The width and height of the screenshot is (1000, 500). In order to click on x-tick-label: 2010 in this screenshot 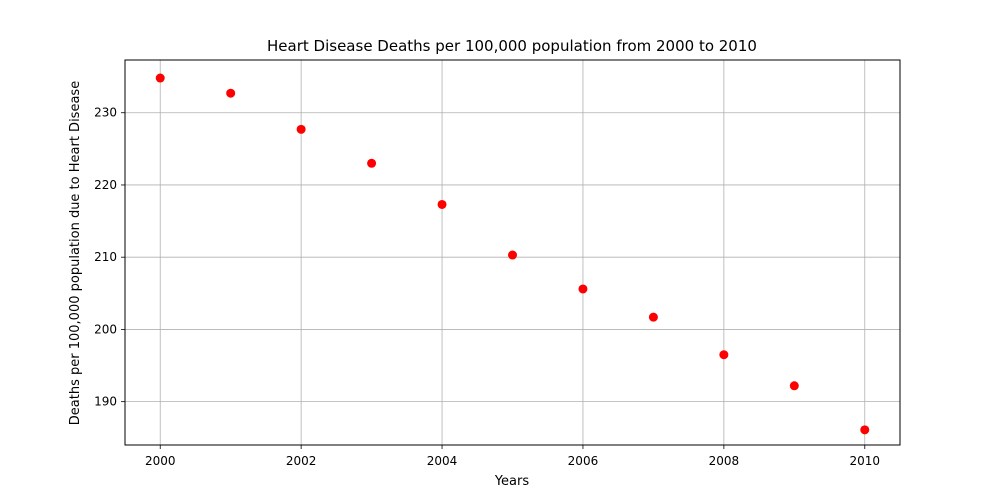, I will do `click(864, 461)`.